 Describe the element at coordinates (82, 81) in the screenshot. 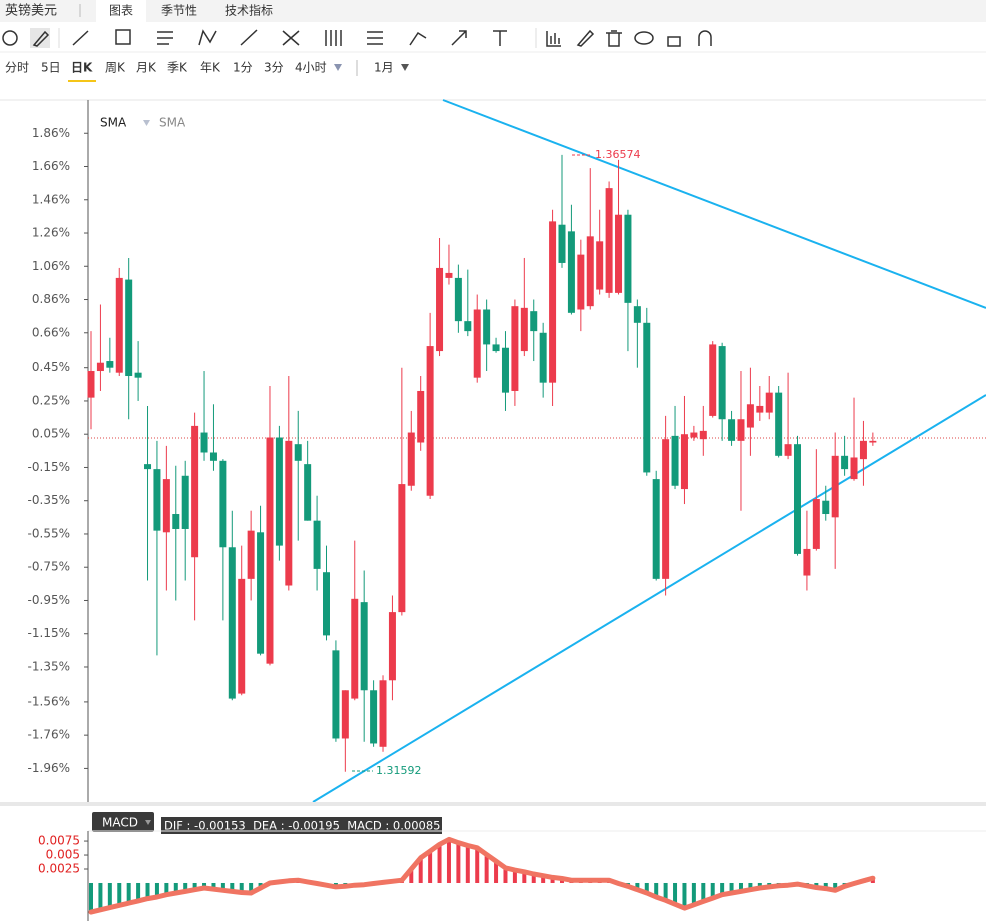

I see `period-underline` at that location.